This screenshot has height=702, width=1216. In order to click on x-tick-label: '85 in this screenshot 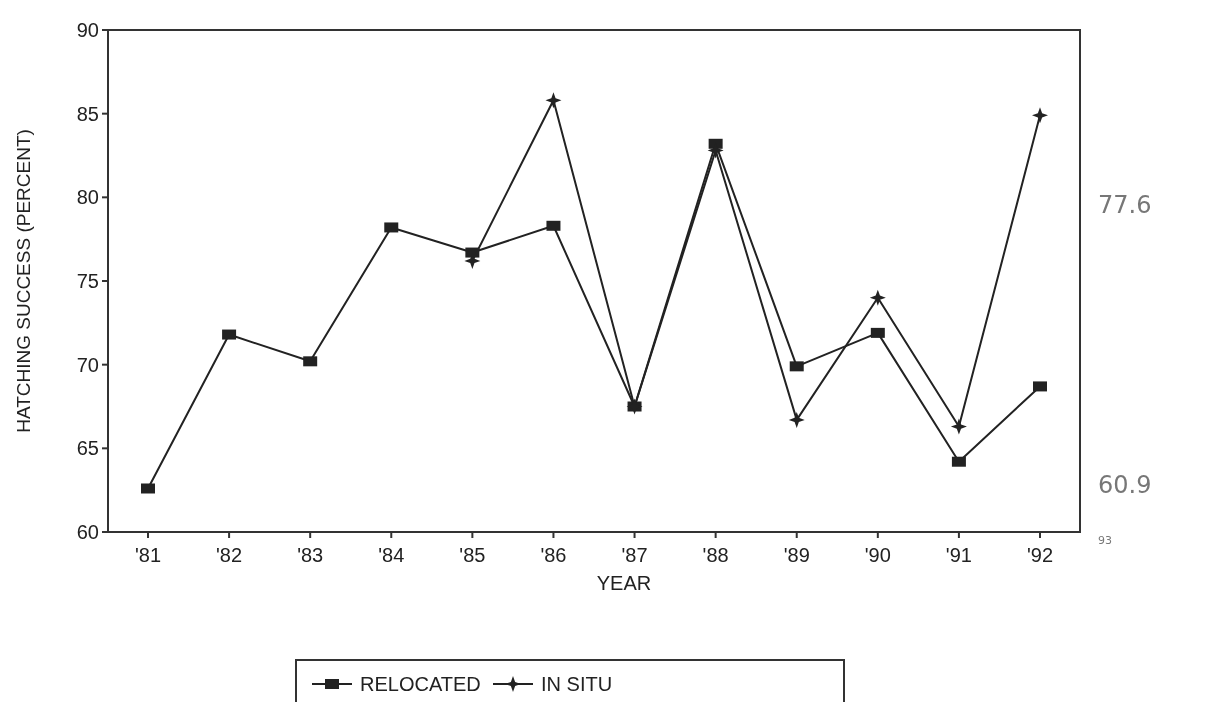, I will do `click(472, 555)`.